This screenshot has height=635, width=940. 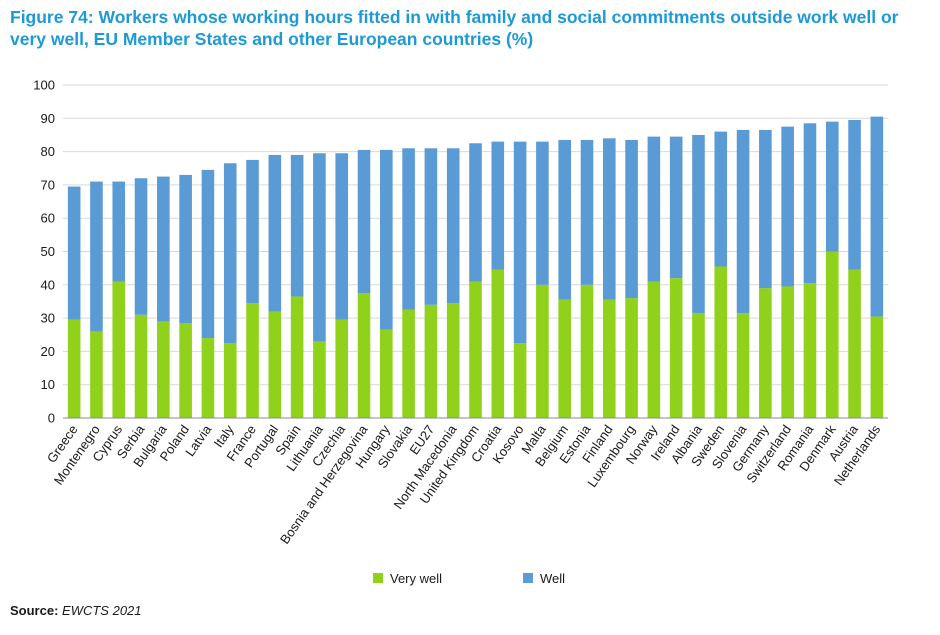 I want to click on y-tick-label: 30, so click(x=48, y=318).